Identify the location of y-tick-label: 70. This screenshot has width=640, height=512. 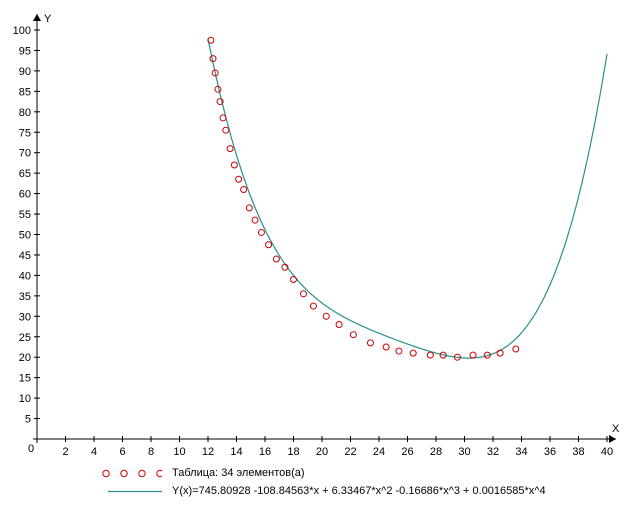
(25, 154).